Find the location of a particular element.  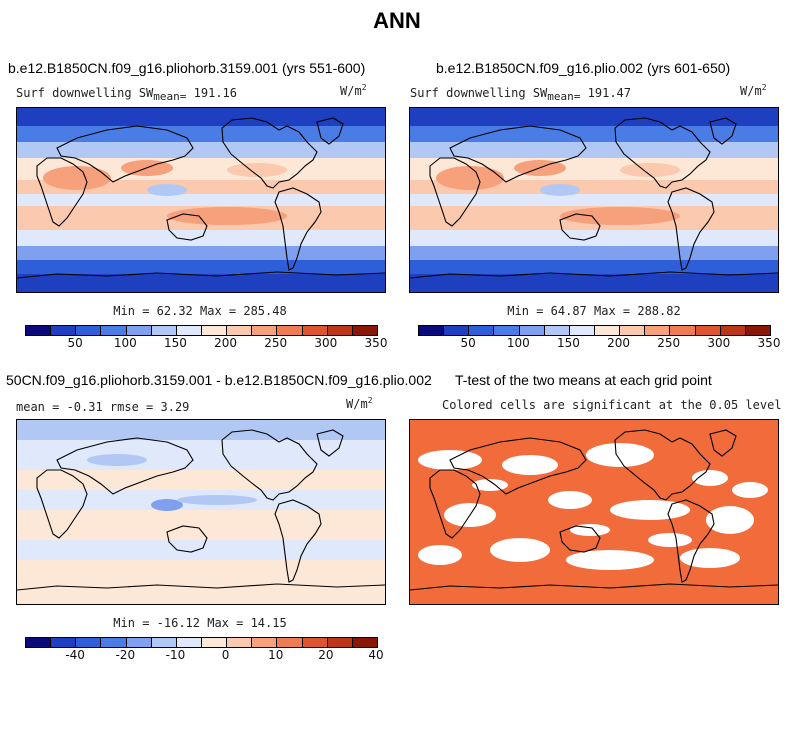

panel4-map is located at coordinates (594, 512).